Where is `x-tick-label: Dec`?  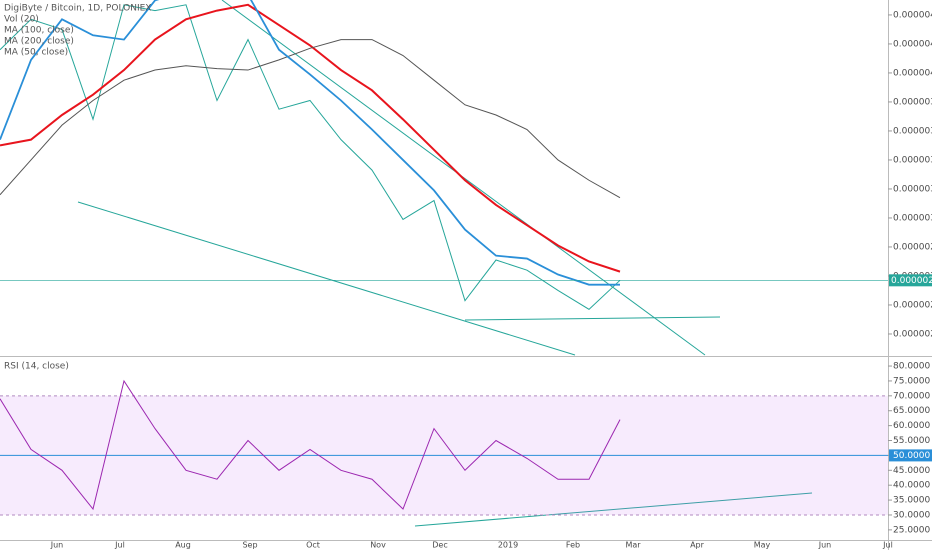
x-tick-label: Dec is located at coordinates (439, 545).